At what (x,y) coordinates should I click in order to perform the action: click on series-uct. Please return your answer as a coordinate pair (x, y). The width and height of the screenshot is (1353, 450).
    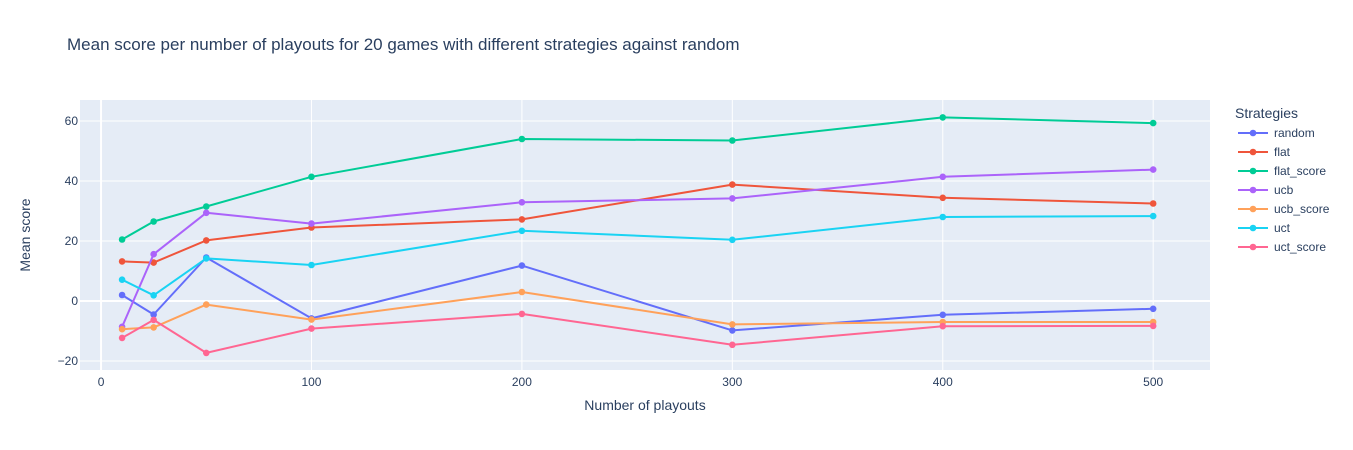
    Looking at the image, I should click on (637, 255).